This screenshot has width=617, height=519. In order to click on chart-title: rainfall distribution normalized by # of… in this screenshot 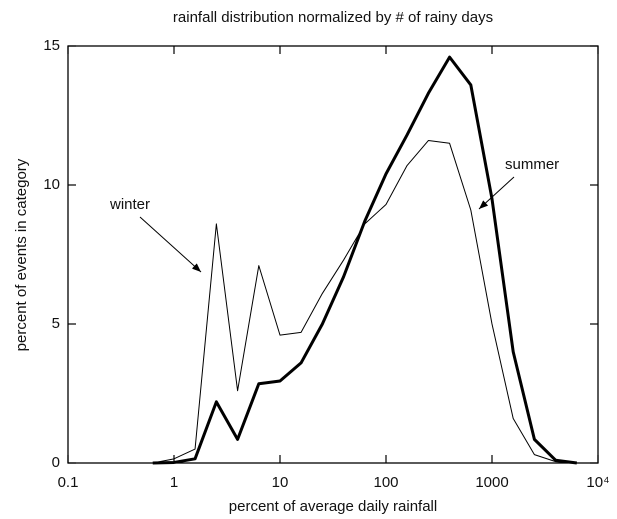, I will do `click(333, 17)`.